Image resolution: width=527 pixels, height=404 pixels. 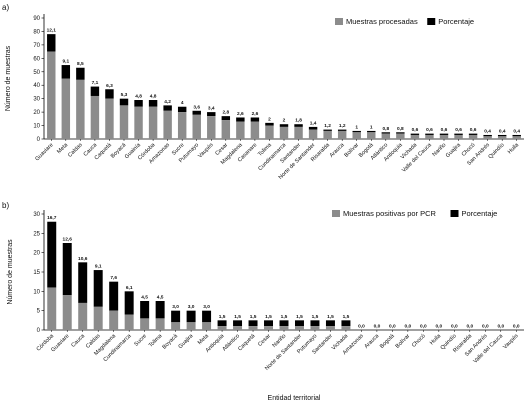 What do you see at coordinates (36, 59) in the screenshot?
I see `y-tick-label: 60` at bounding box center [36, 59].